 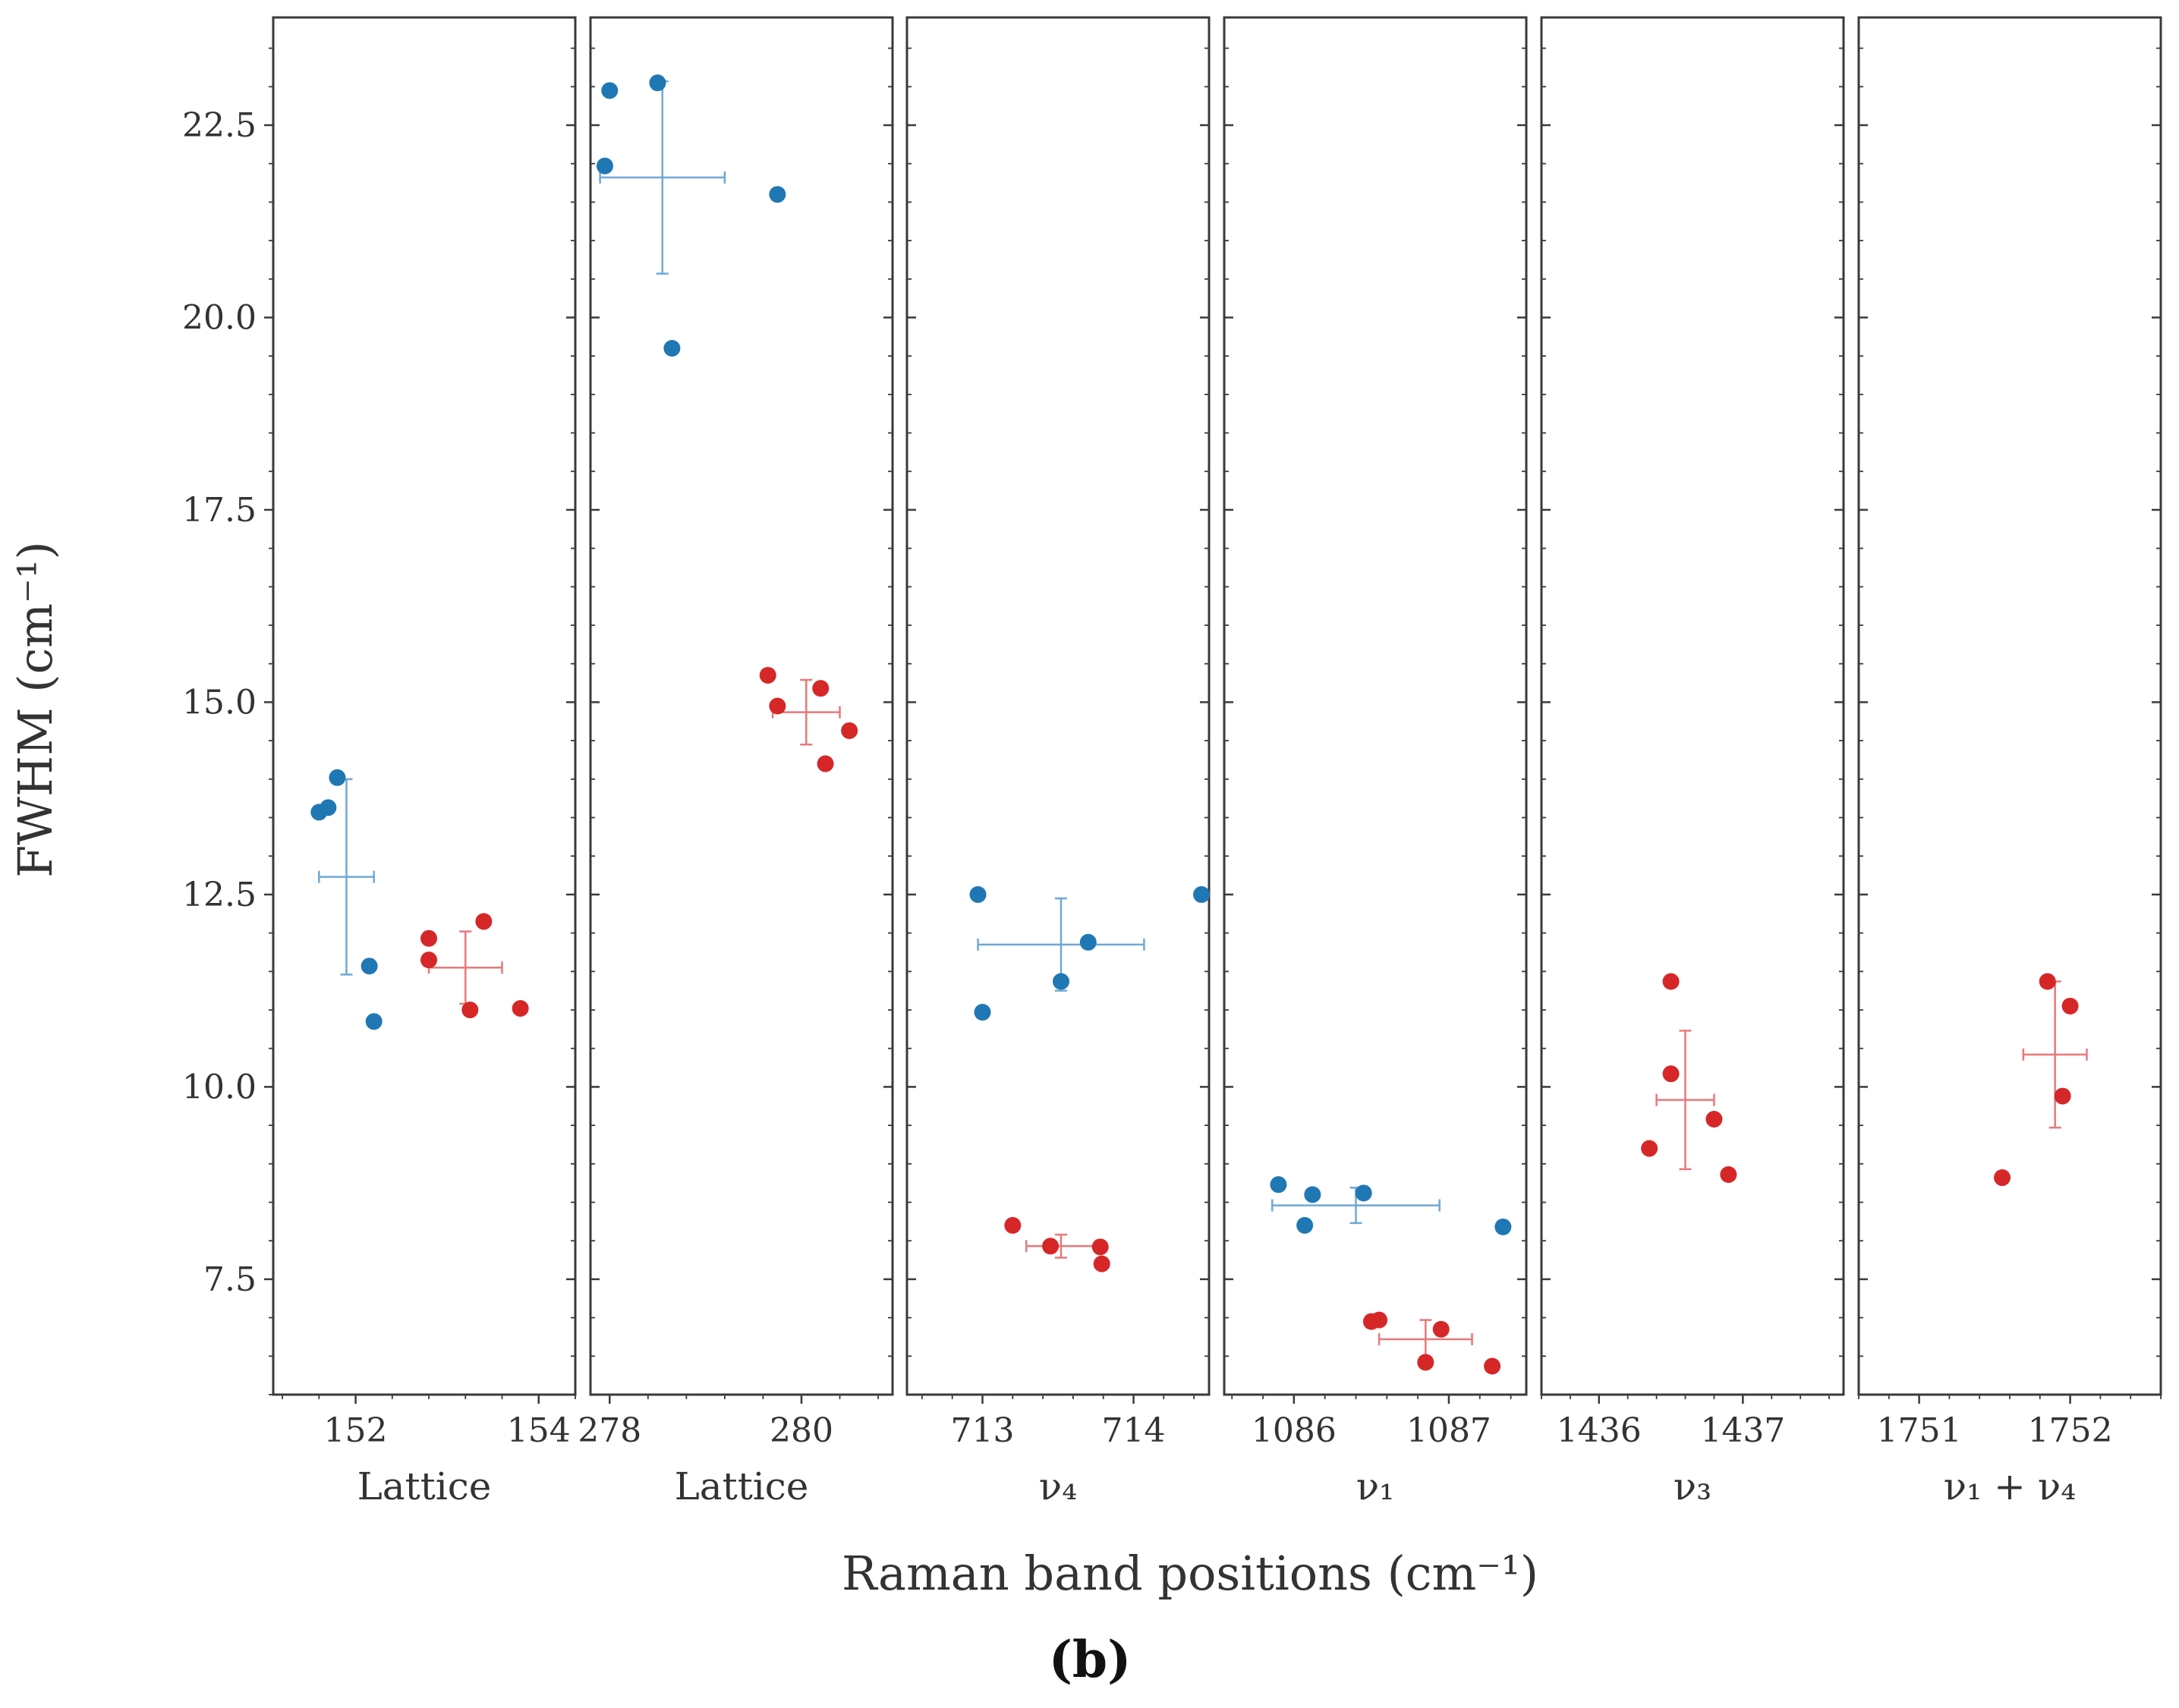 What do you see at coordinates (801, 1430) in the screenshot?
I see `x-tick-label: 280` at bounding box center [801, 1430].